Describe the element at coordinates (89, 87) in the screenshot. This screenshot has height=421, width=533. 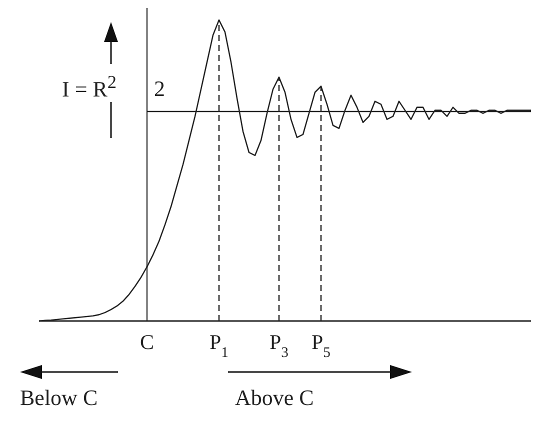
I see `y-axis-title: I = R$^{2}$` at that location.